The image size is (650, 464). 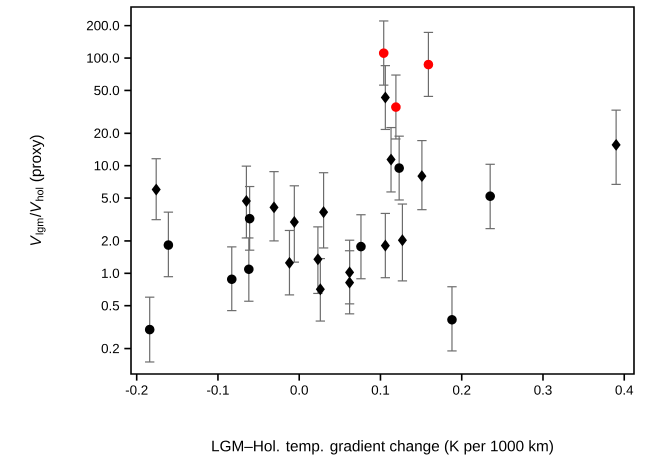 I want to click on y-tick-label: 50.0, so click(x=107, y=91).